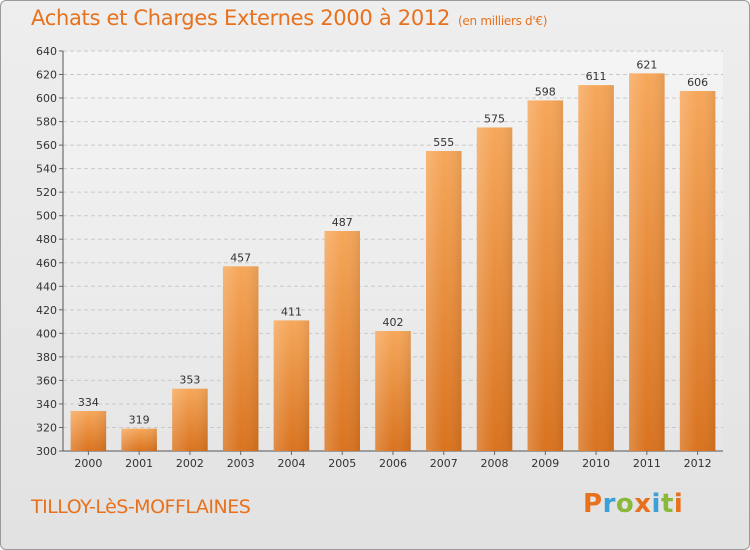 This screenshot has width=750, height=550. I want to click on x-tick-label: 2007, so click(444, 463).